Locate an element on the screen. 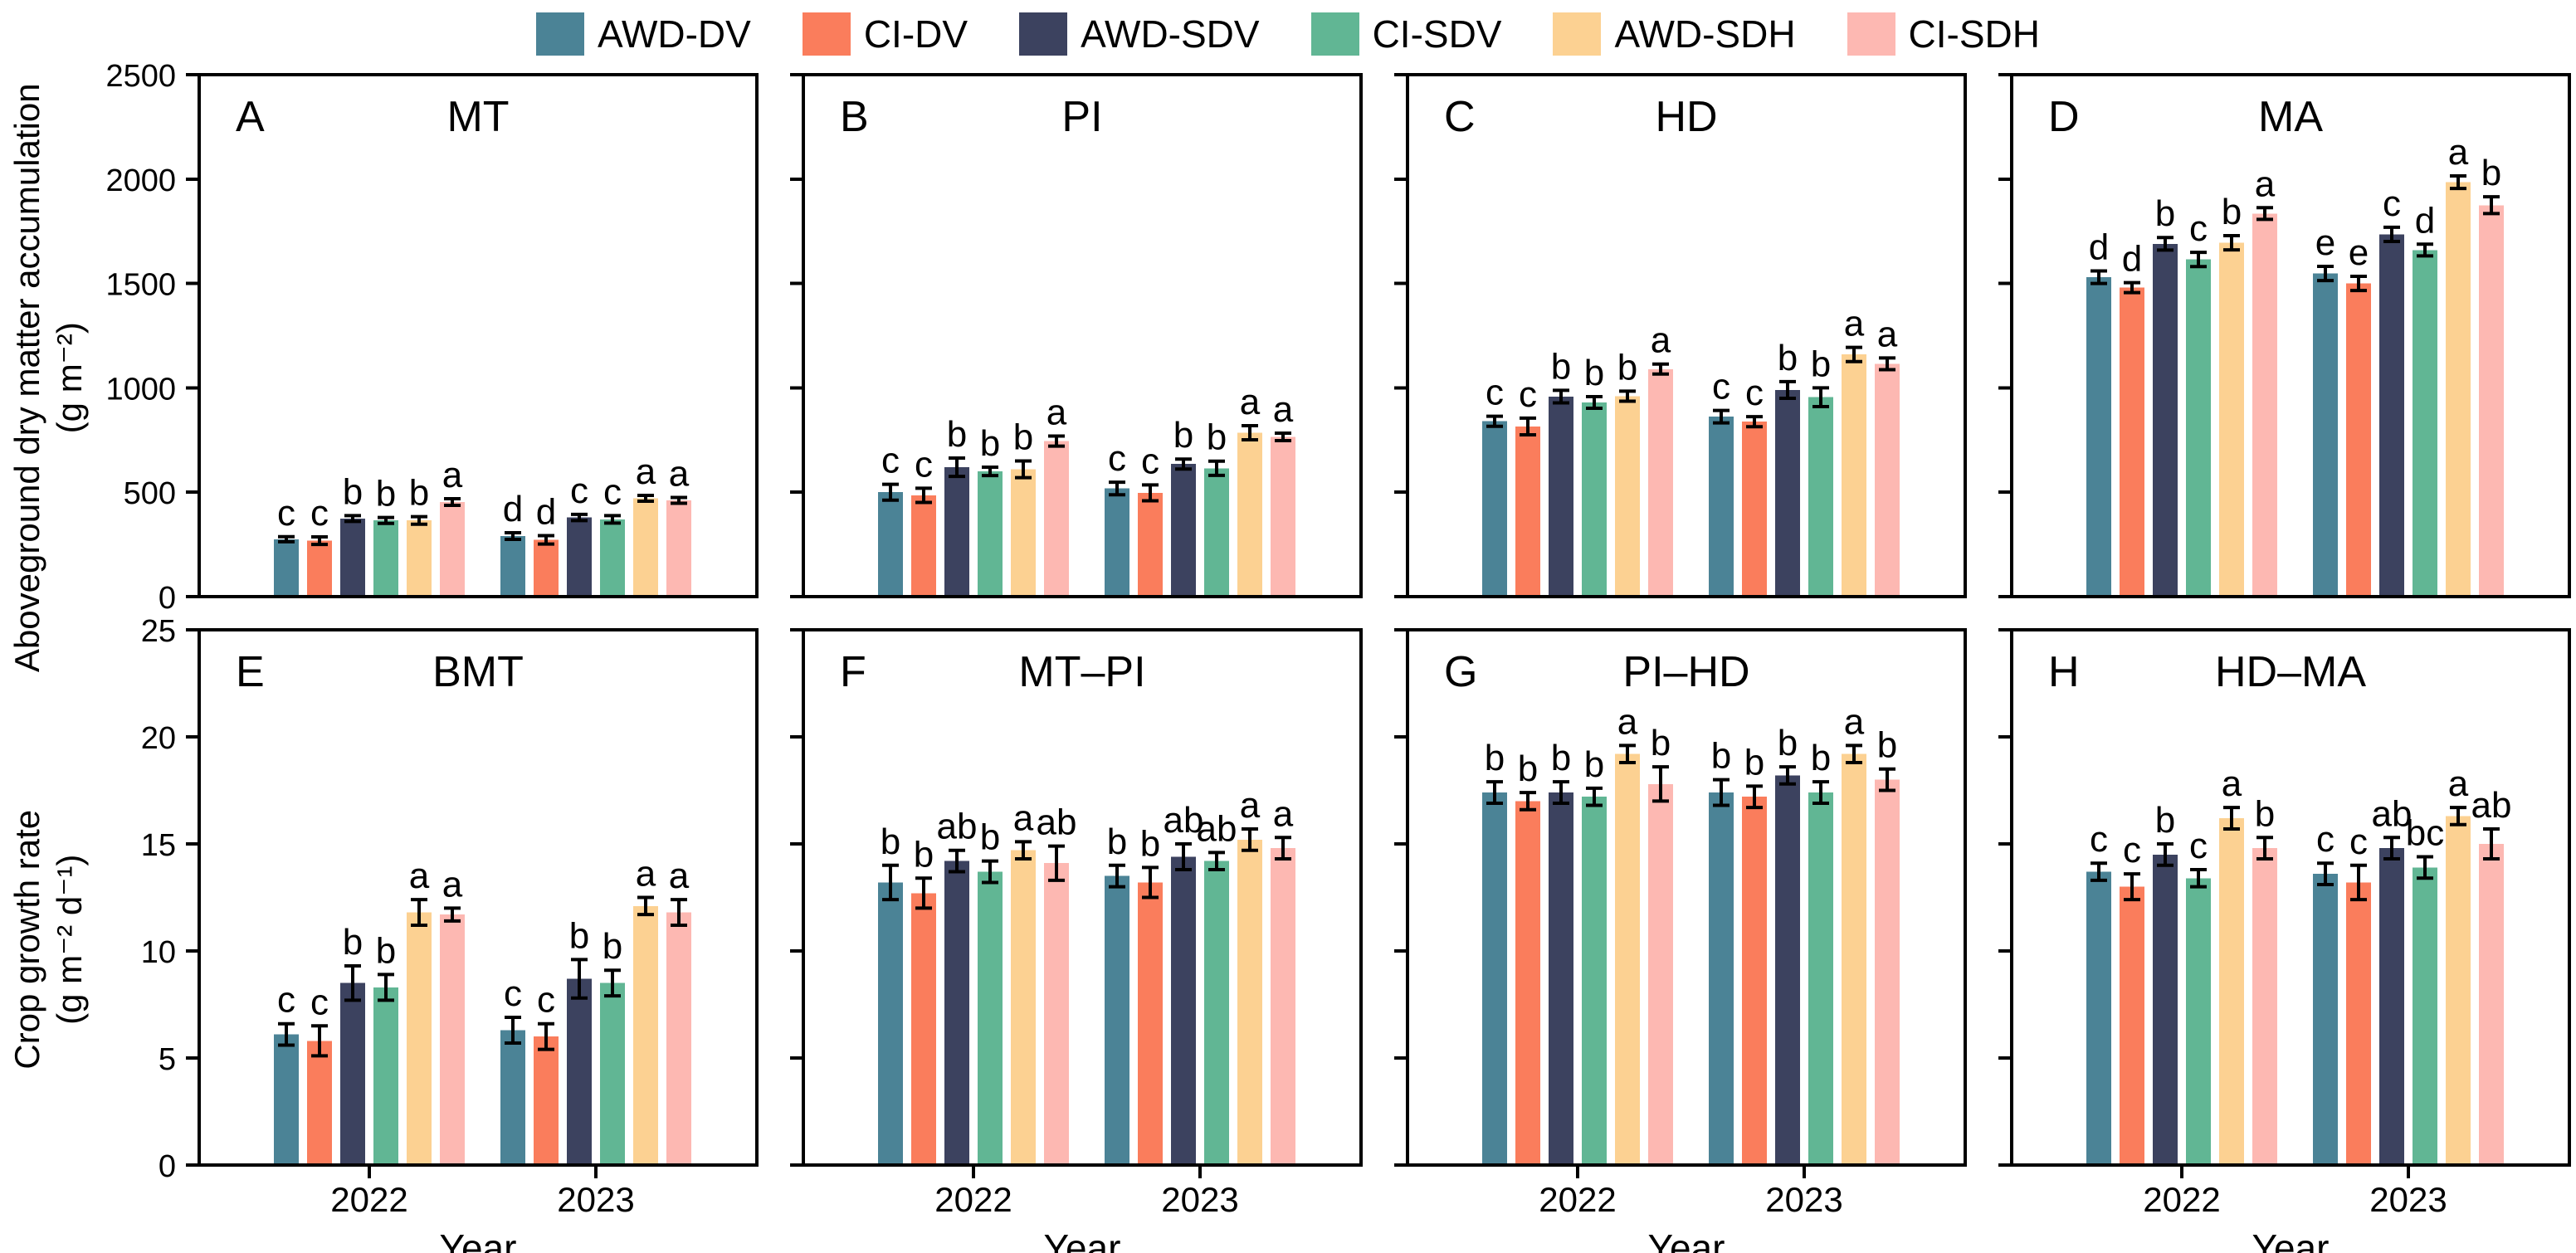  y-tick-label: 500 is located at coordinates (150, 493).